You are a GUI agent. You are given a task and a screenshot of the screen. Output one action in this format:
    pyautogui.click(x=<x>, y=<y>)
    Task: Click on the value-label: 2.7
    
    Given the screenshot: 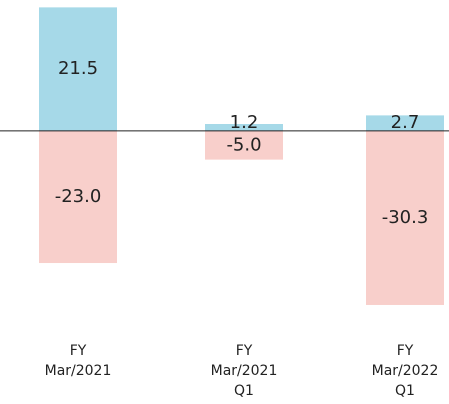 What is the action you would take?
    pyautogui.click(x=405, y=122)
    